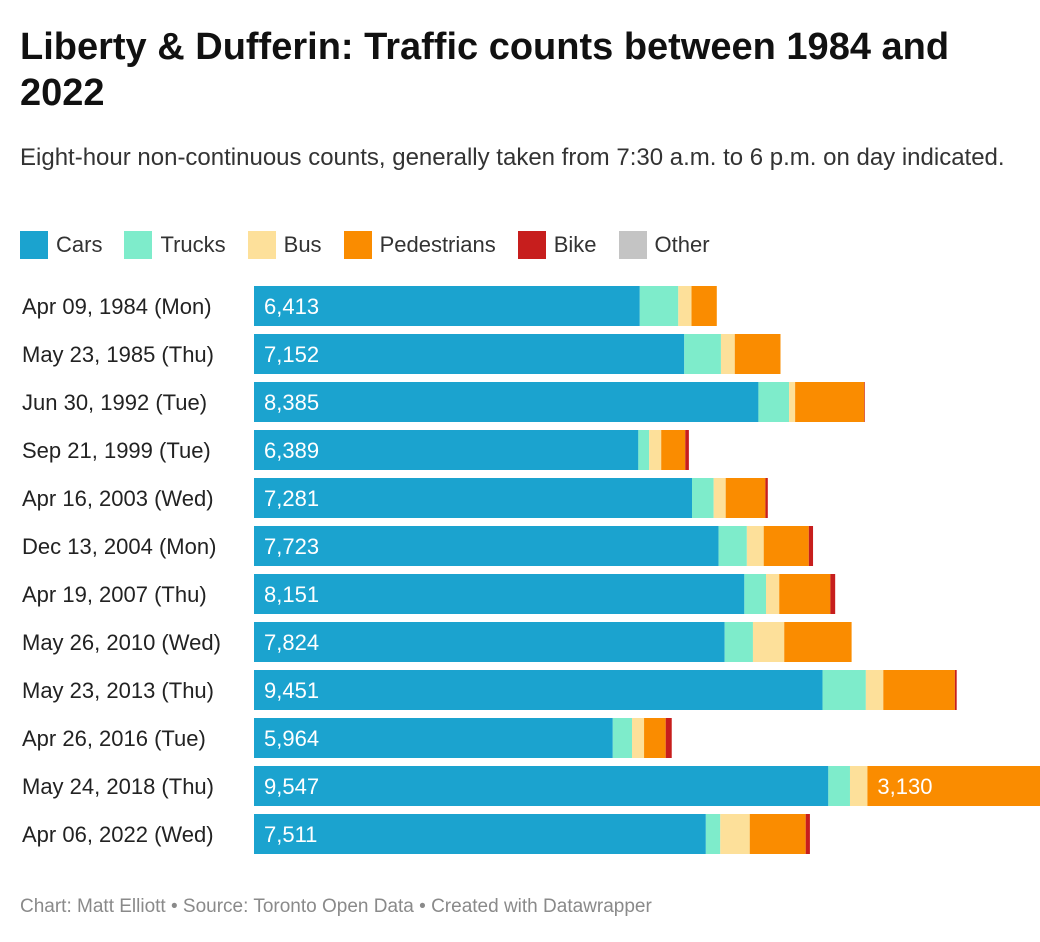 The width and height of the screenshot is (1040, 942). I want to click on bar-row: May 23, 1985 (Thu) 7,152, so click(401, 354).